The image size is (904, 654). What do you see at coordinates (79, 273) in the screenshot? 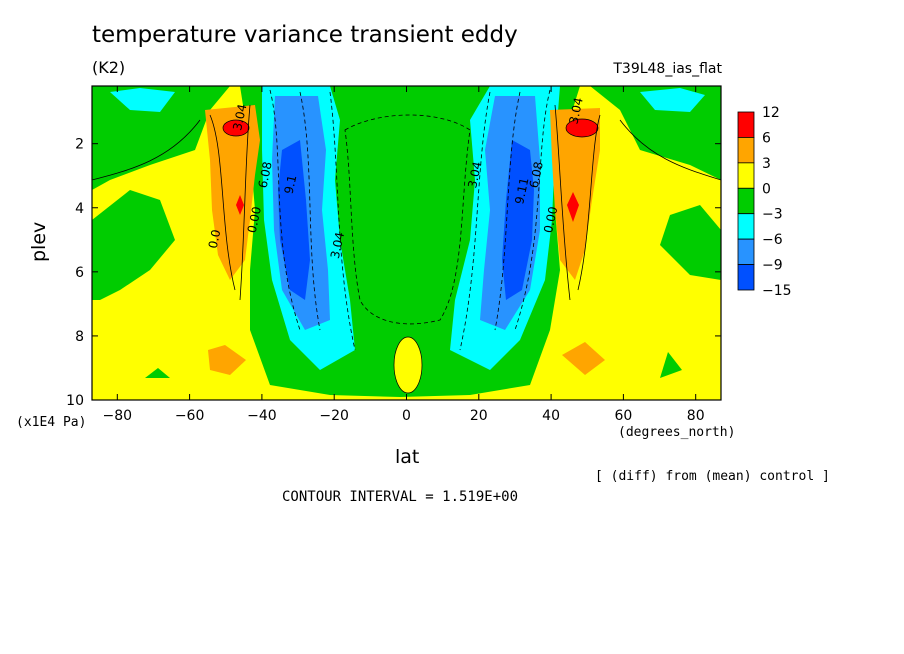
I see `y-tick-label: 6` at bounding box center [79, 273].